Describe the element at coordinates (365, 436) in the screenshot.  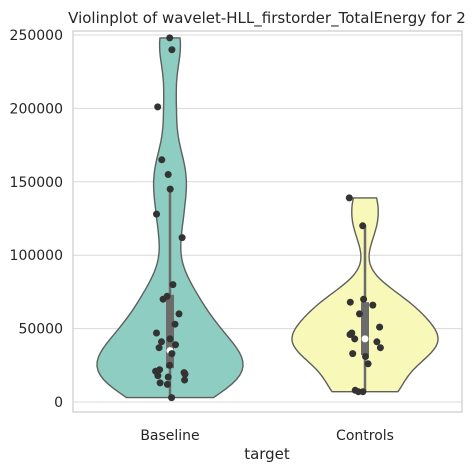
I see `x-tick-label: Controls` at that location.